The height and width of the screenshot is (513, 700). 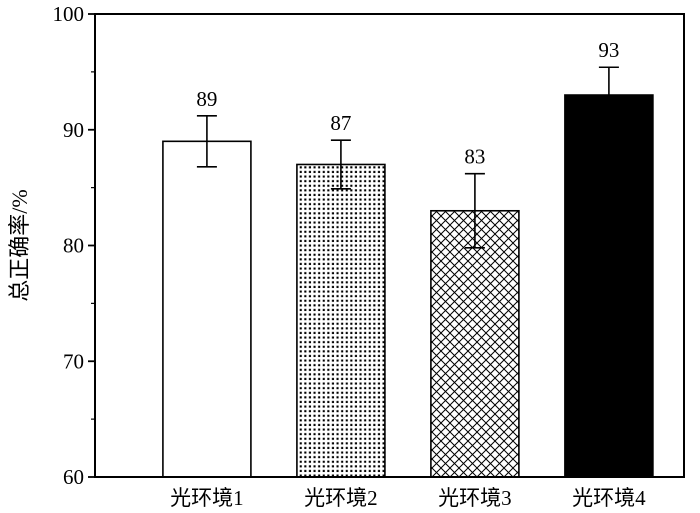 I want to click on x-axis-category-label: 光环境3, so click(x=475, y=498).